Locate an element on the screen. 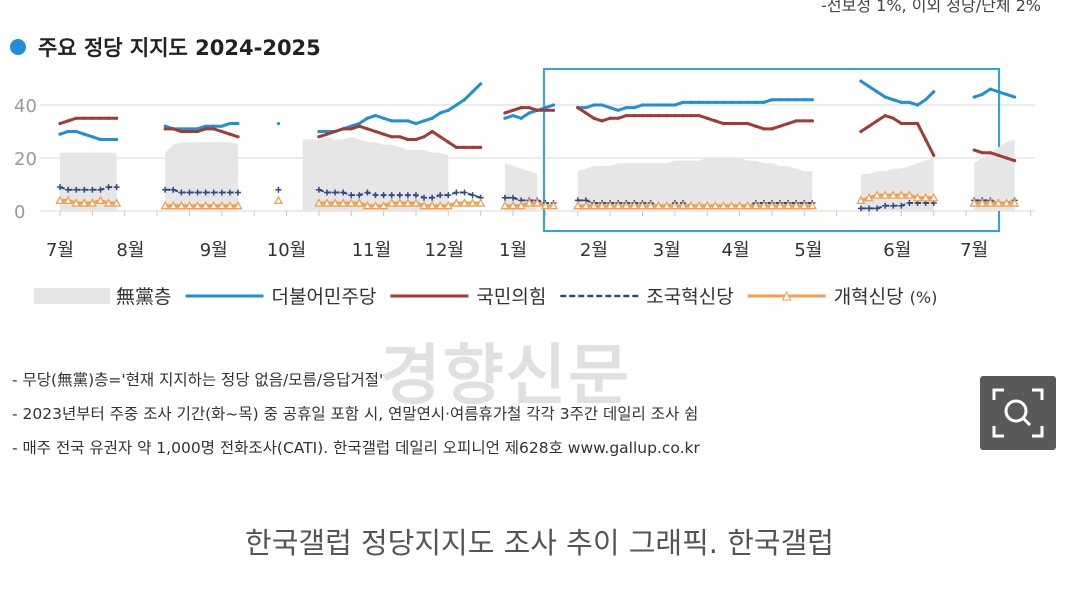  x-month-label: 10월 is located at coordinates (286, 250).